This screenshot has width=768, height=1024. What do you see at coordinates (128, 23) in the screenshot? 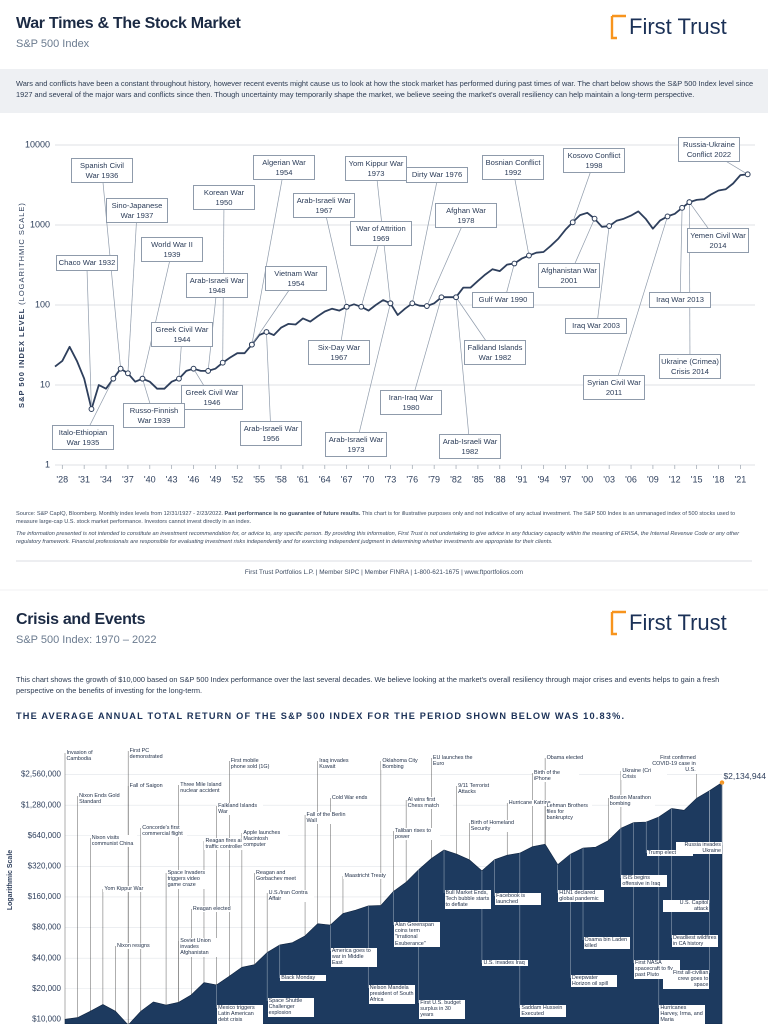
I see `title: War Times & The Stock Market` at bounding box center [128, 23].